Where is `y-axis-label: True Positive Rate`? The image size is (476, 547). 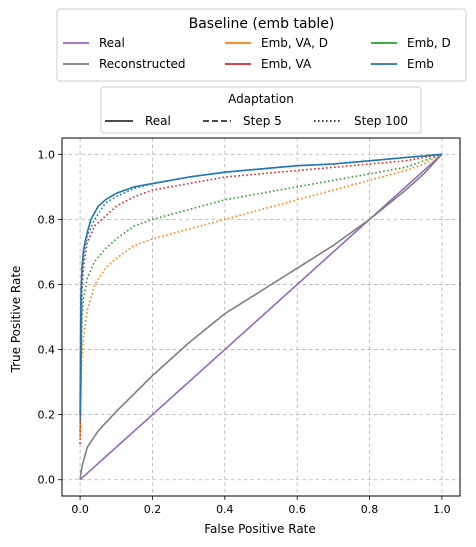
y-axis-label: True Positive Rate is located at coordinates (16, 320).